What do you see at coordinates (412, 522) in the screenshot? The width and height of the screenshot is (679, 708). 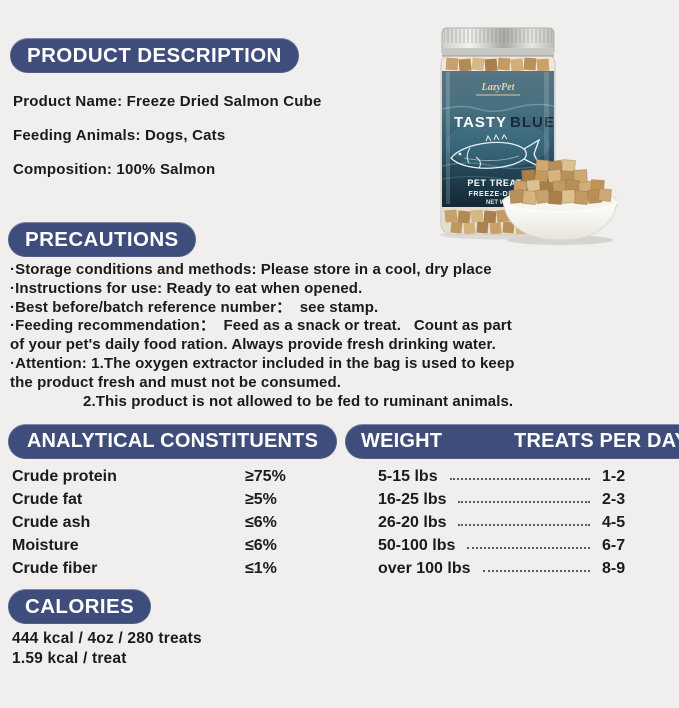 I see `weight-range: 26-20 lbs` at bounding box center [412, 522].